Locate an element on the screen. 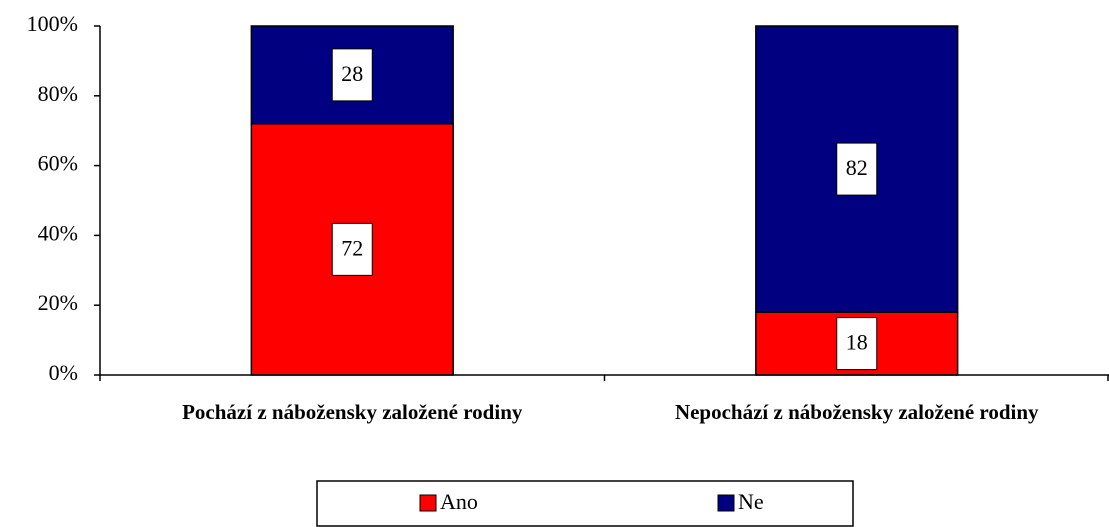 This screenshot has height=527, width=1109. data-label: 72 is located at coordinates (352, 247).